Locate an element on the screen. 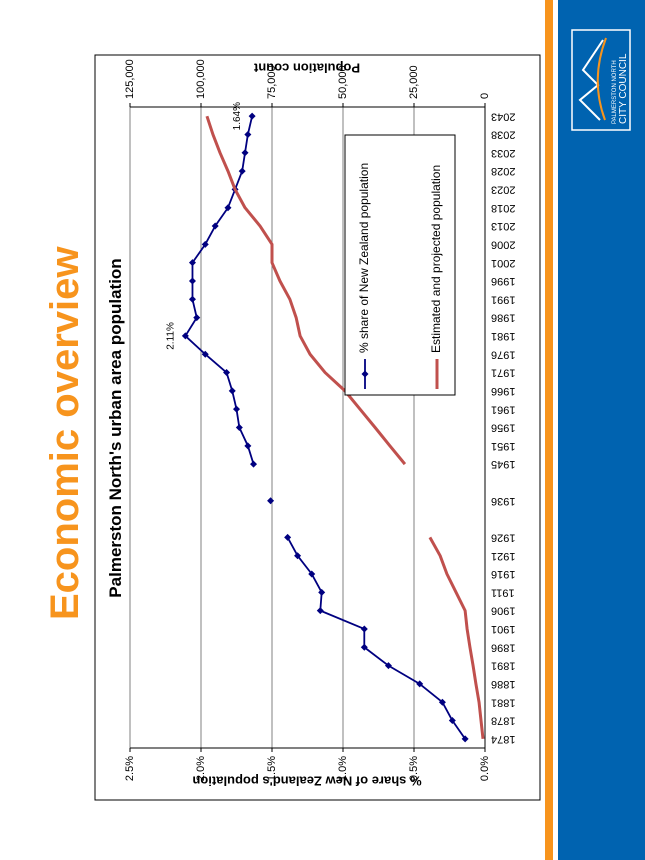 The image size is (645, 860). y2-tick-label: 100,000 is located at coordinates (201, 79).